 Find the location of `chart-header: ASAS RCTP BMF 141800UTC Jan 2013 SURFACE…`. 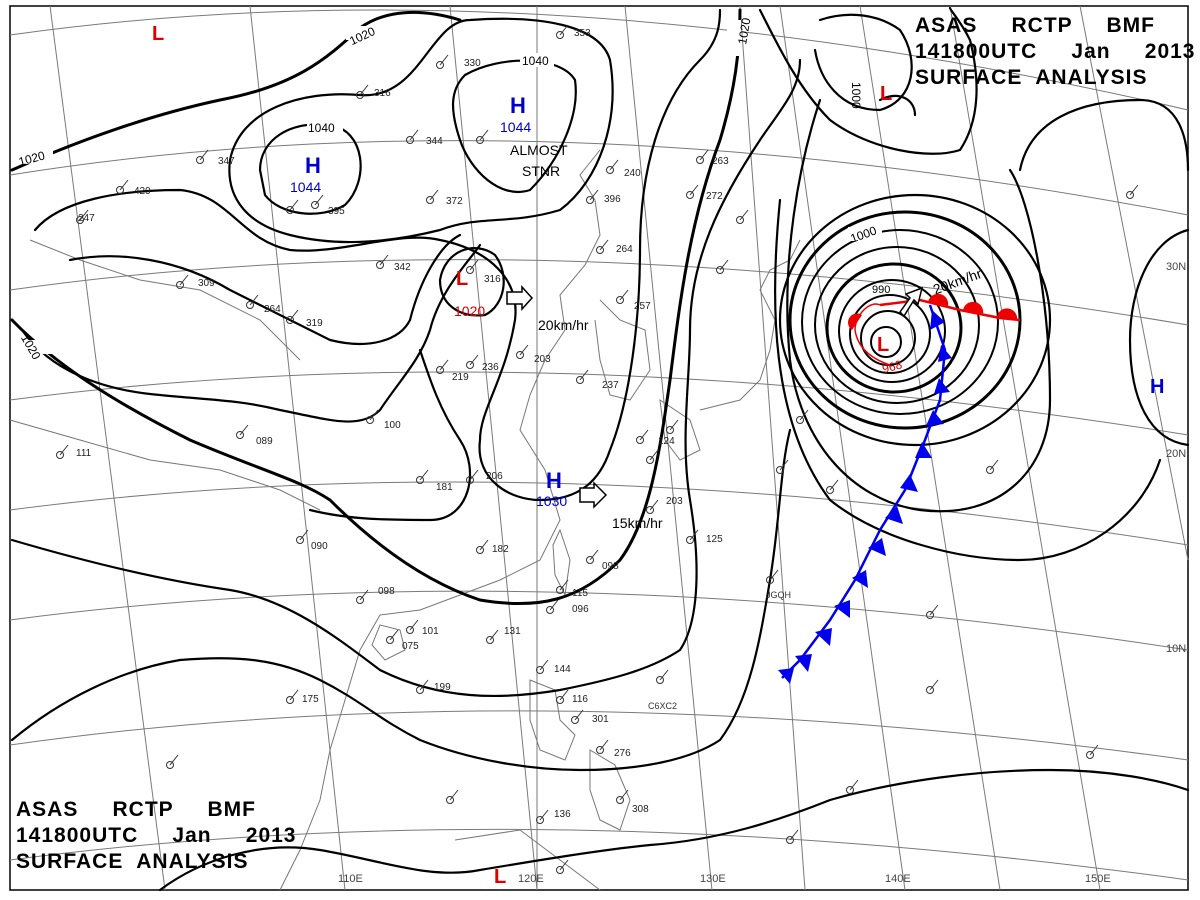

chart-header: ASAS RCTP BMF 141800UTC Jan 2013 SURFACE… is located at coordinates (1055, 52).